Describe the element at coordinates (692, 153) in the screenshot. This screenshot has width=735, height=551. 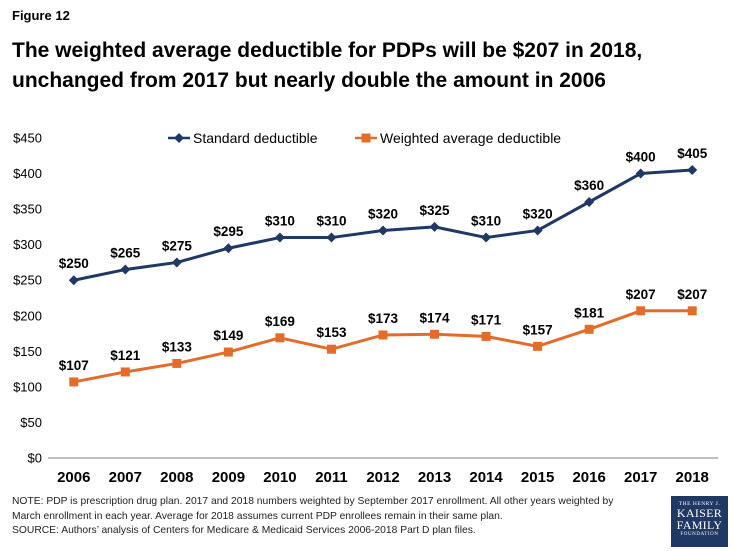
I see `data-label: $405` at that location.